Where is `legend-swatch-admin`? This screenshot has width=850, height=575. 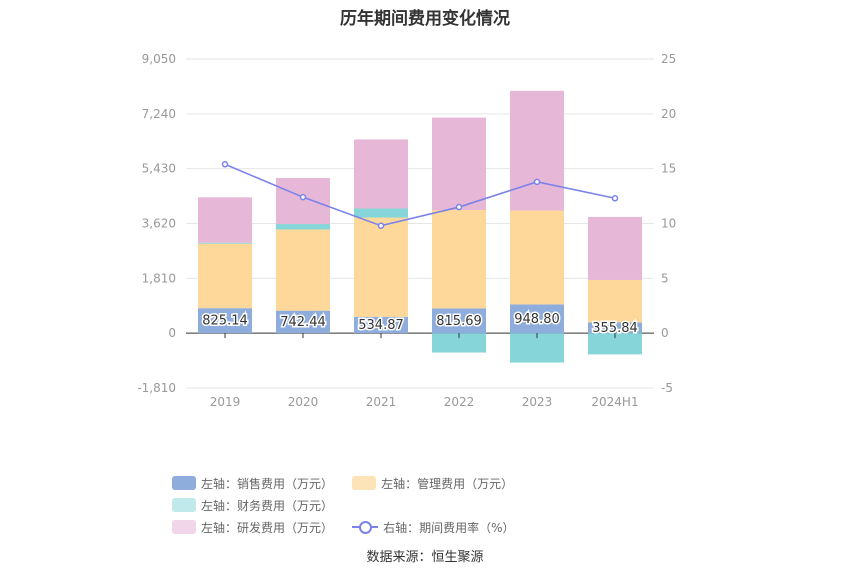 legend-swatch-admin is located at coordinates (364, 483).